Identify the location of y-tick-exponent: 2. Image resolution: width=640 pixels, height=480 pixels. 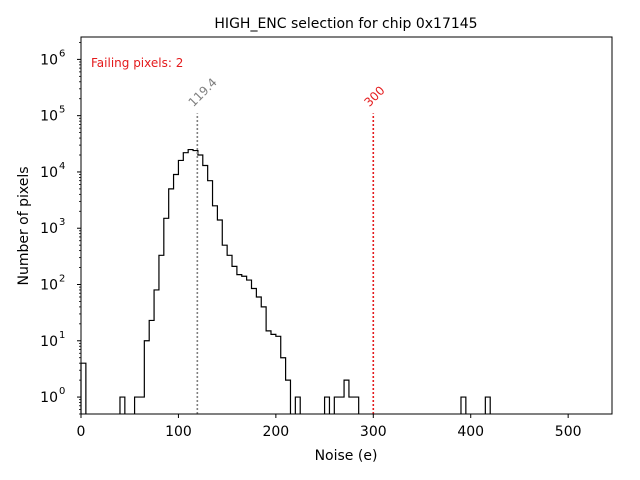
(62, 279).